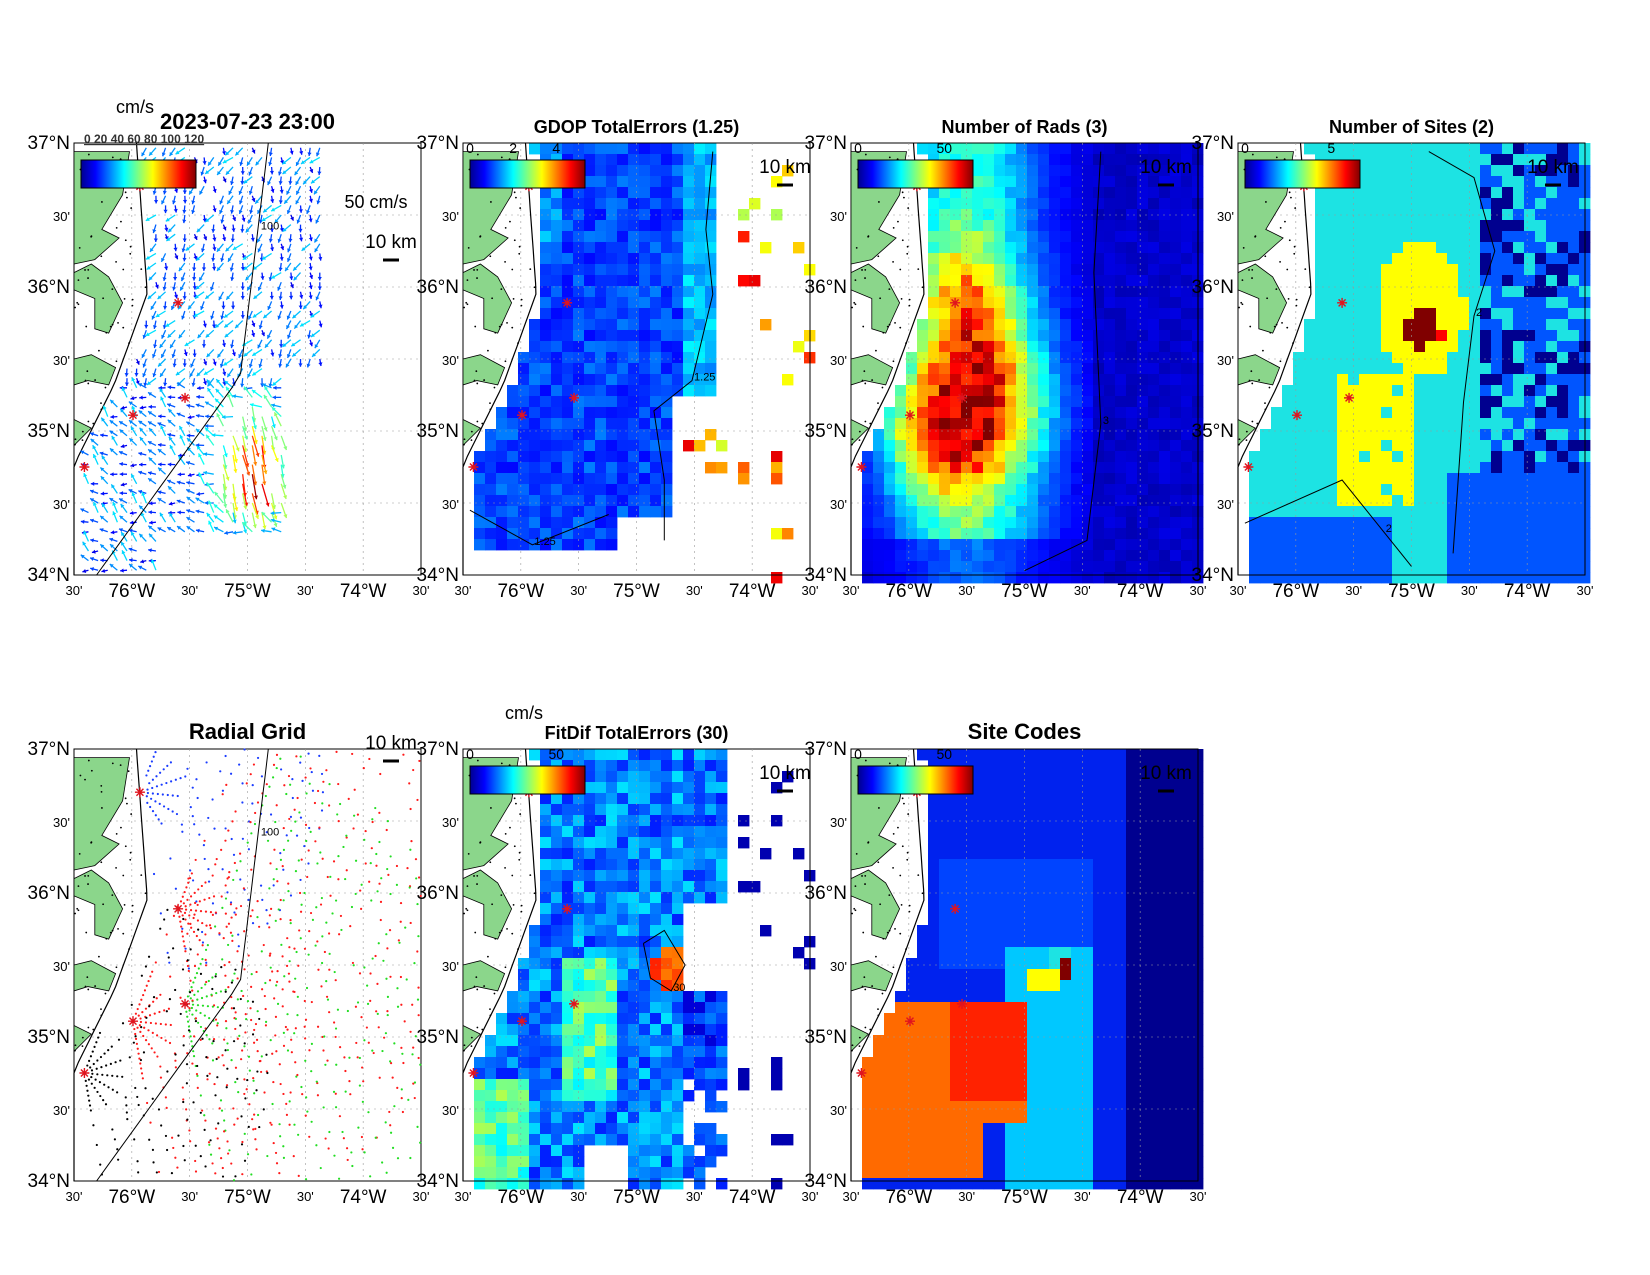 This screenshot has height=1275, width=1650. What do you see at coordinates (1411, 127) in the screenshot?
I see `panel-title: Number of Sites (2)` at bounding box center [1411, 127].